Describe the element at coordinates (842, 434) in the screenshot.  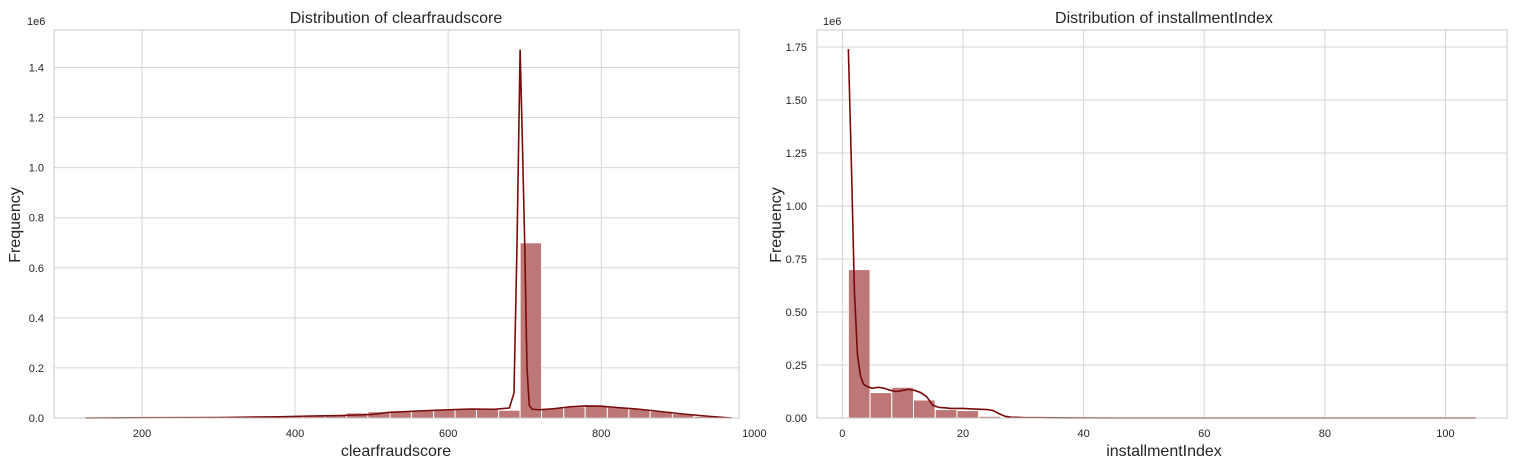
I see `x-tick-label: 0` at that location.